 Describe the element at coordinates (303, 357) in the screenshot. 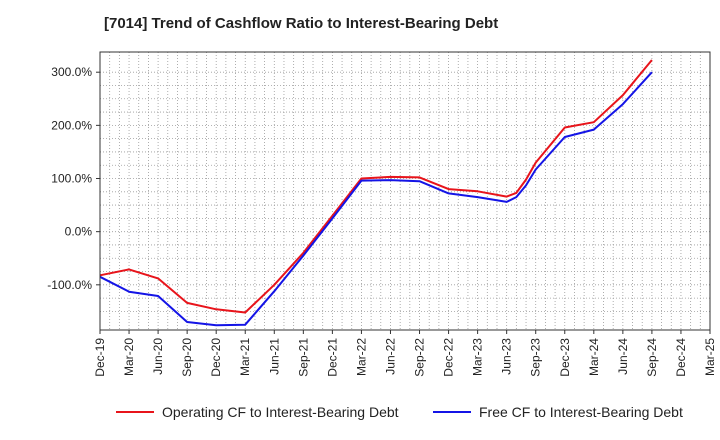

I see `x-tick-label: Sep-21` at that location.